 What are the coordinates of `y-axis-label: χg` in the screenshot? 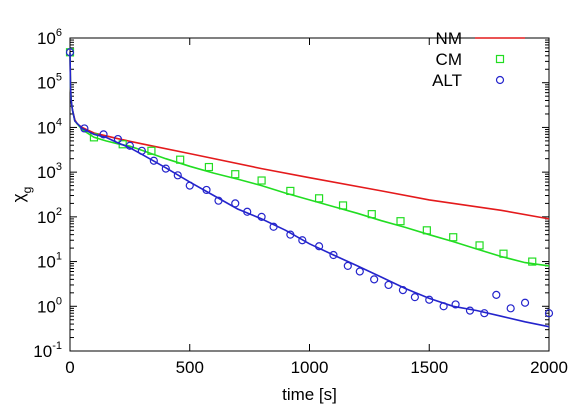 It's located at (21, 195).